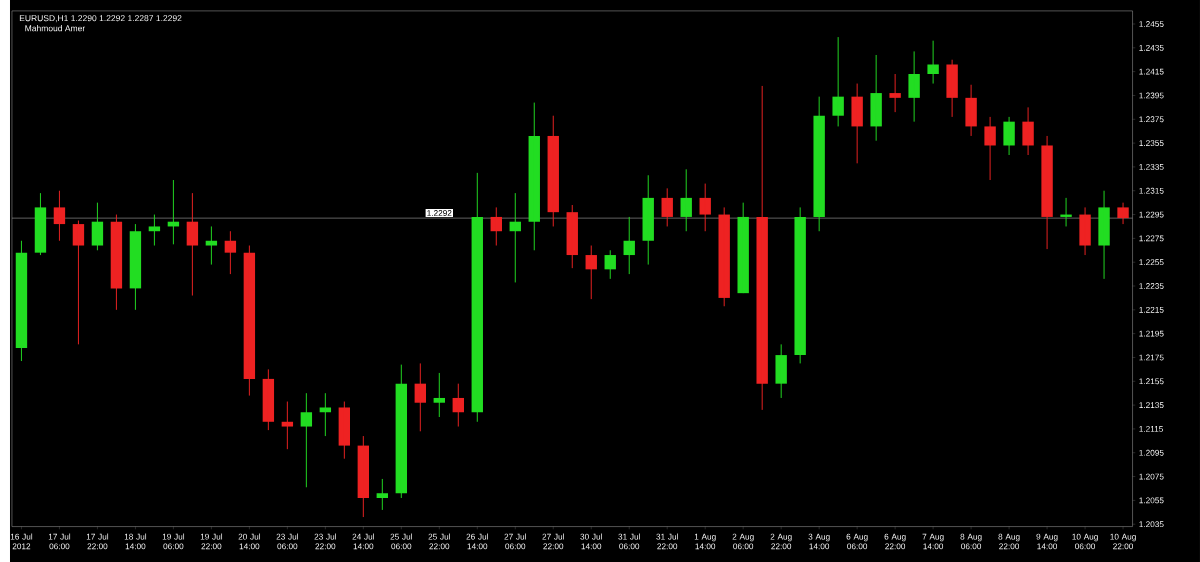  Describe the element at coordinates (55, 28) in the screenshot. I see `annotation: Mahmoud Amer` at that location.